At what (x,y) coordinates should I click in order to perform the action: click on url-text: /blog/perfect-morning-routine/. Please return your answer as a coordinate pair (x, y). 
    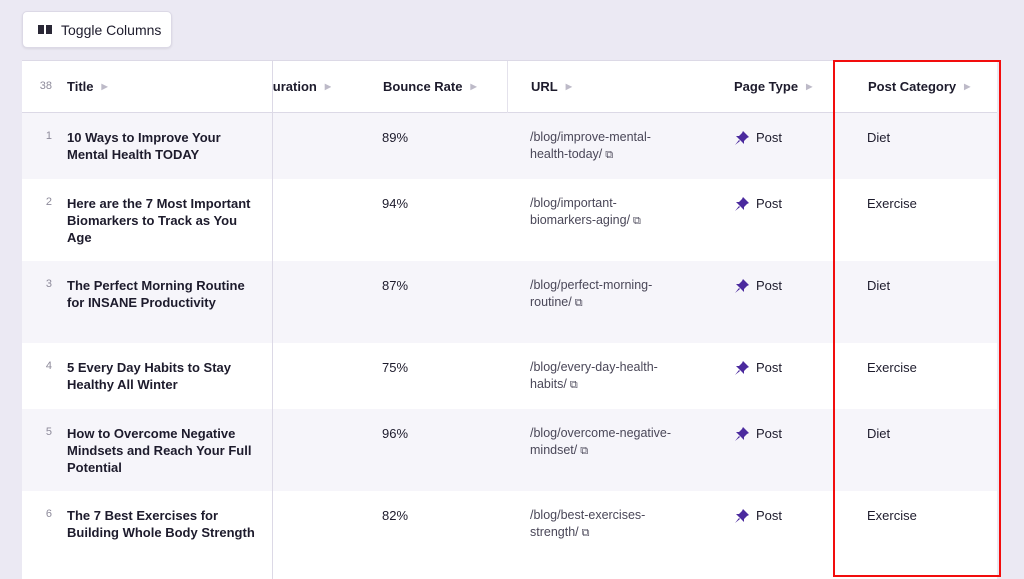
    Looking at the image, I should click on (591, 293).